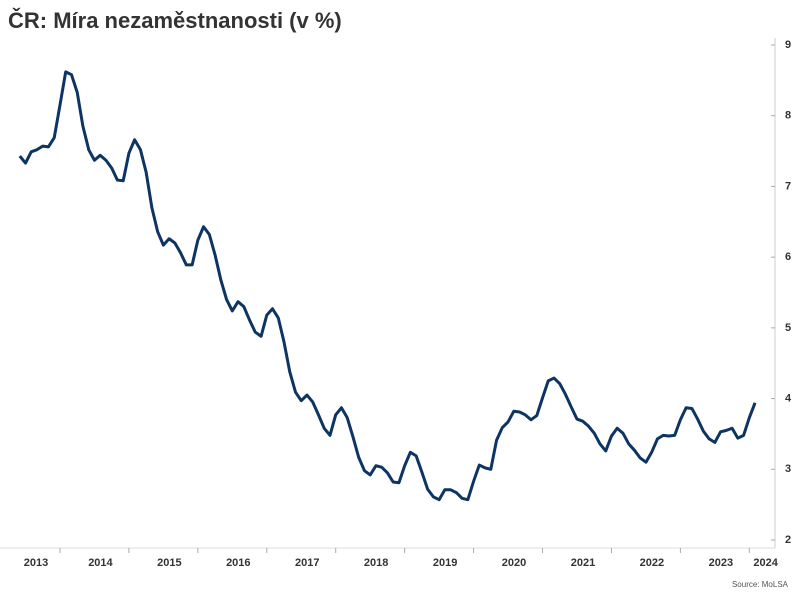 This screenshot has width=800, height=600. What do you see at coordinates (514, 563) in the screenshot?
I see `x-tick-label: 2020` at bounding box center [514, 563].